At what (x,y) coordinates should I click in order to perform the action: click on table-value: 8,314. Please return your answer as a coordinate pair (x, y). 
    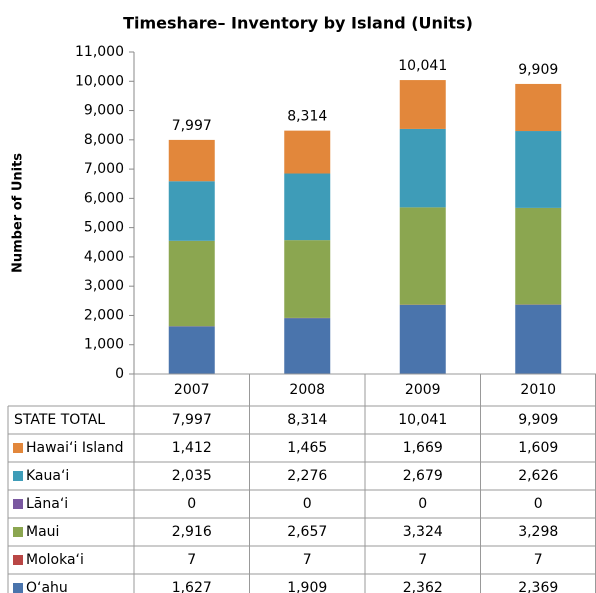
    Looking at the image, I should click on (307, 420).